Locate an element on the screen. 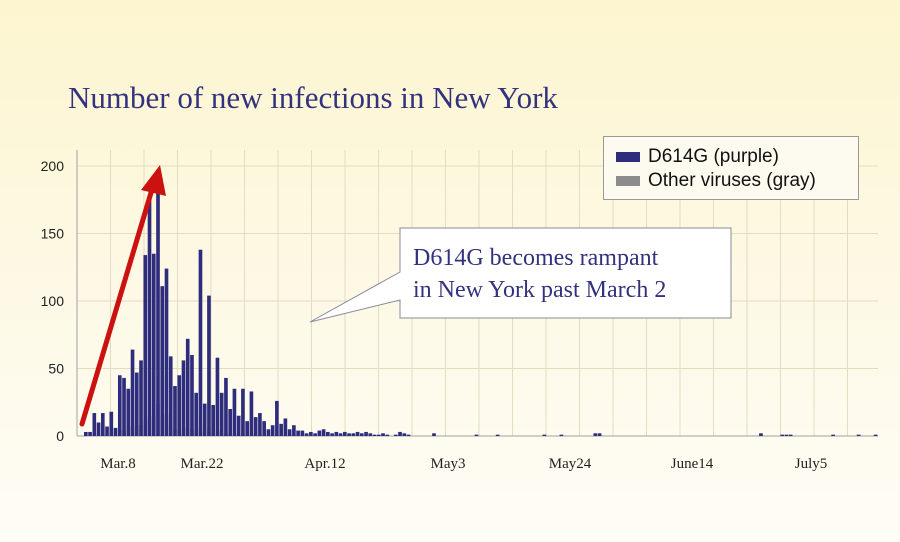 The width and height of the screenshot is (900, 542). legend-item-other: Other viruses (gray) is located at coordinates (716, 181).